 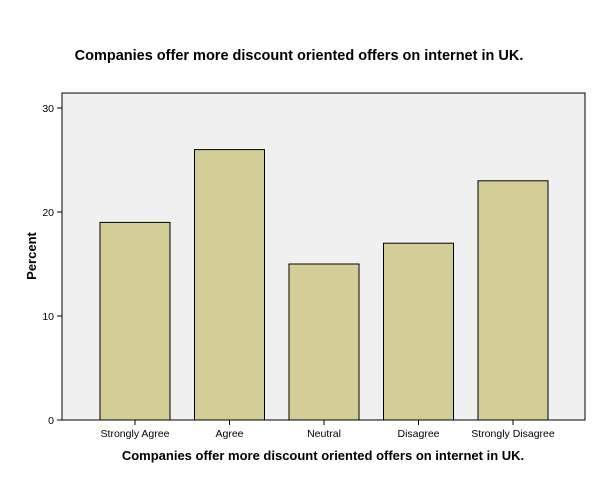 I want to click on y-tick-label: 30, so click(x=48, y=109).